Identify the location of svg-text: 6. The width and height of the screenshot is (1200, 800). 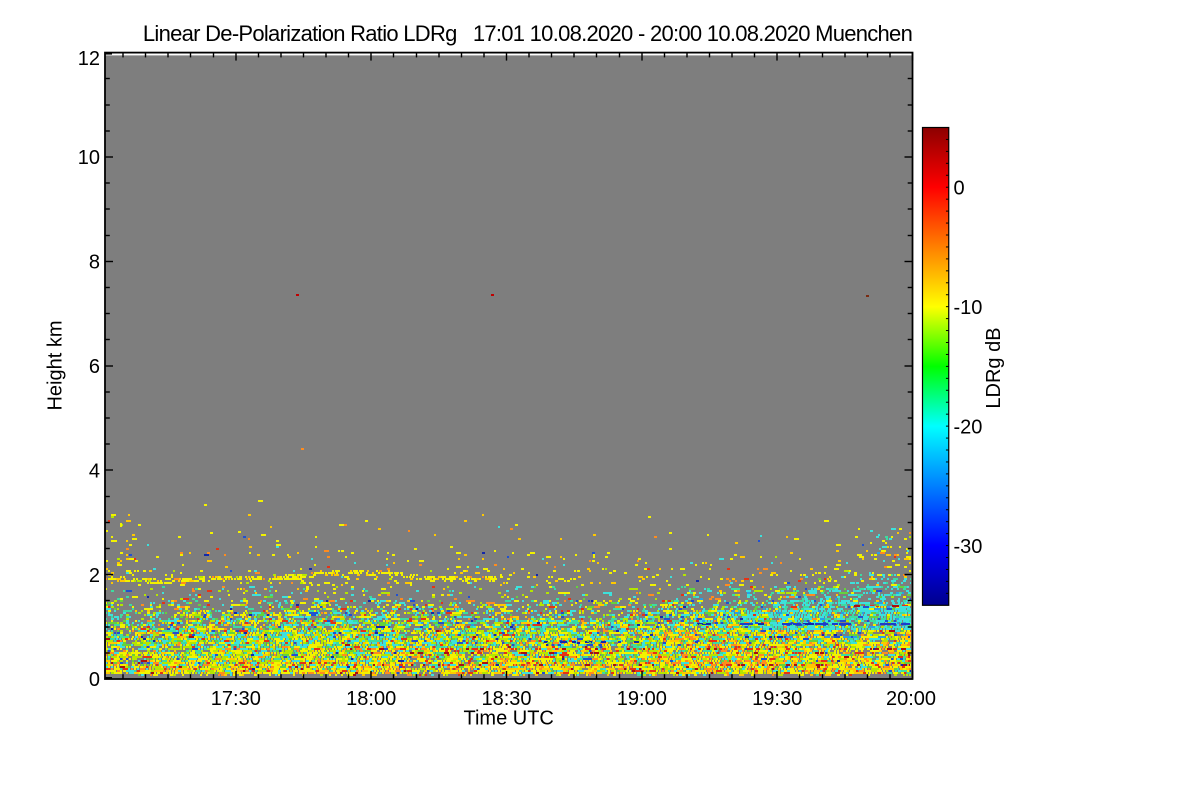
(94, 367).